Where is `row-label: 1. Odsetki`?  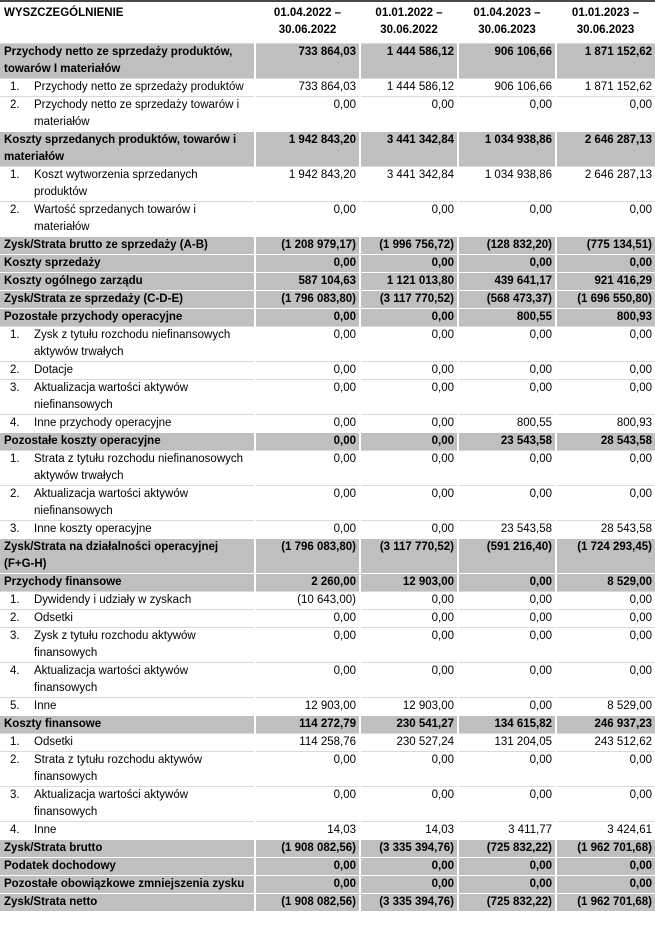 row-label: 1. Odsetki is located at coordinates (127, 743).